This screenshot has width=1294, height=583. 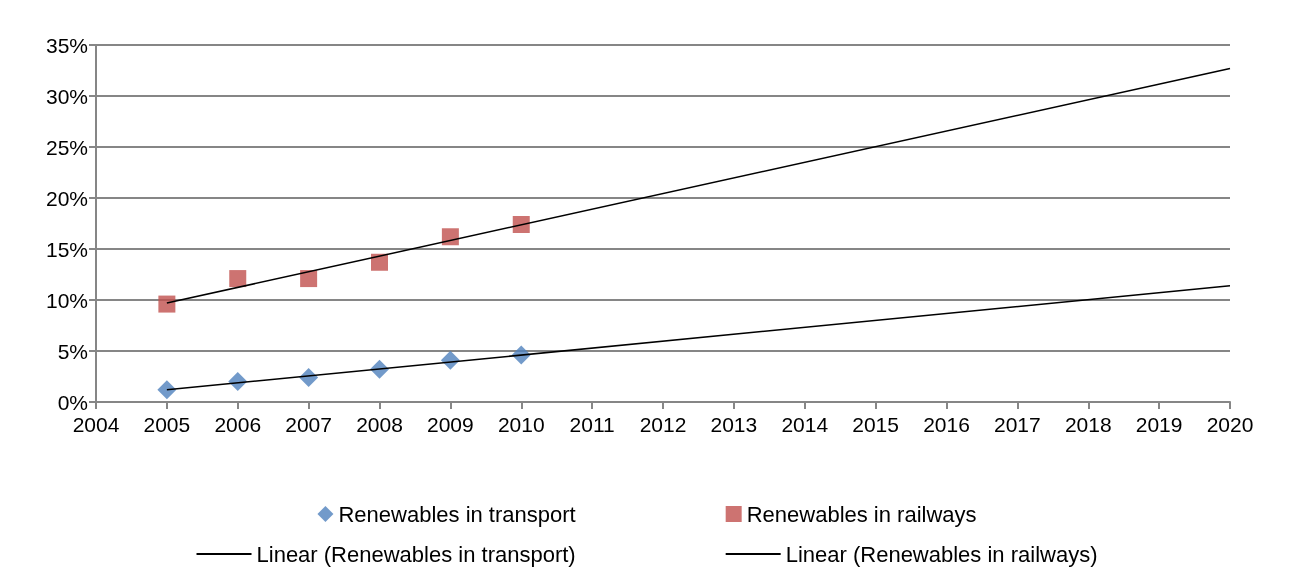 What do you see at coordinates (805, 424) in the screenshot?
I see `x-tick-label: 2014` at bounding box center [805, 424].